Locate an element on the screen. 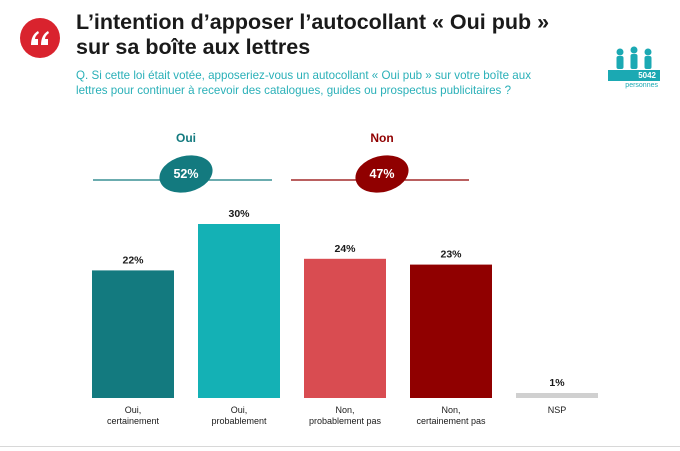 This screenshot has width=680, height=451. sample-label: personnes is located at coordinates (641, 85).